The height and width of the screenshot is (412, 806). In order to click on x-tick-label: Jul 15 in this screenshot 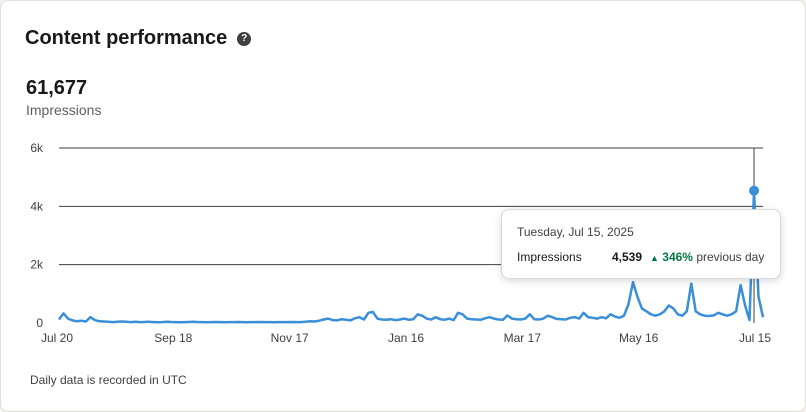, I will do `click(755, 338)`.